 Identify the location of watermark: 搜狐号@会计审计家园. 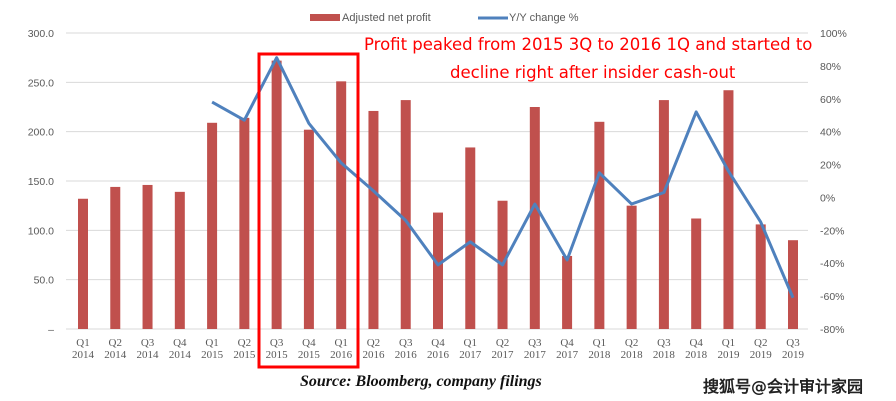
(783, 386).